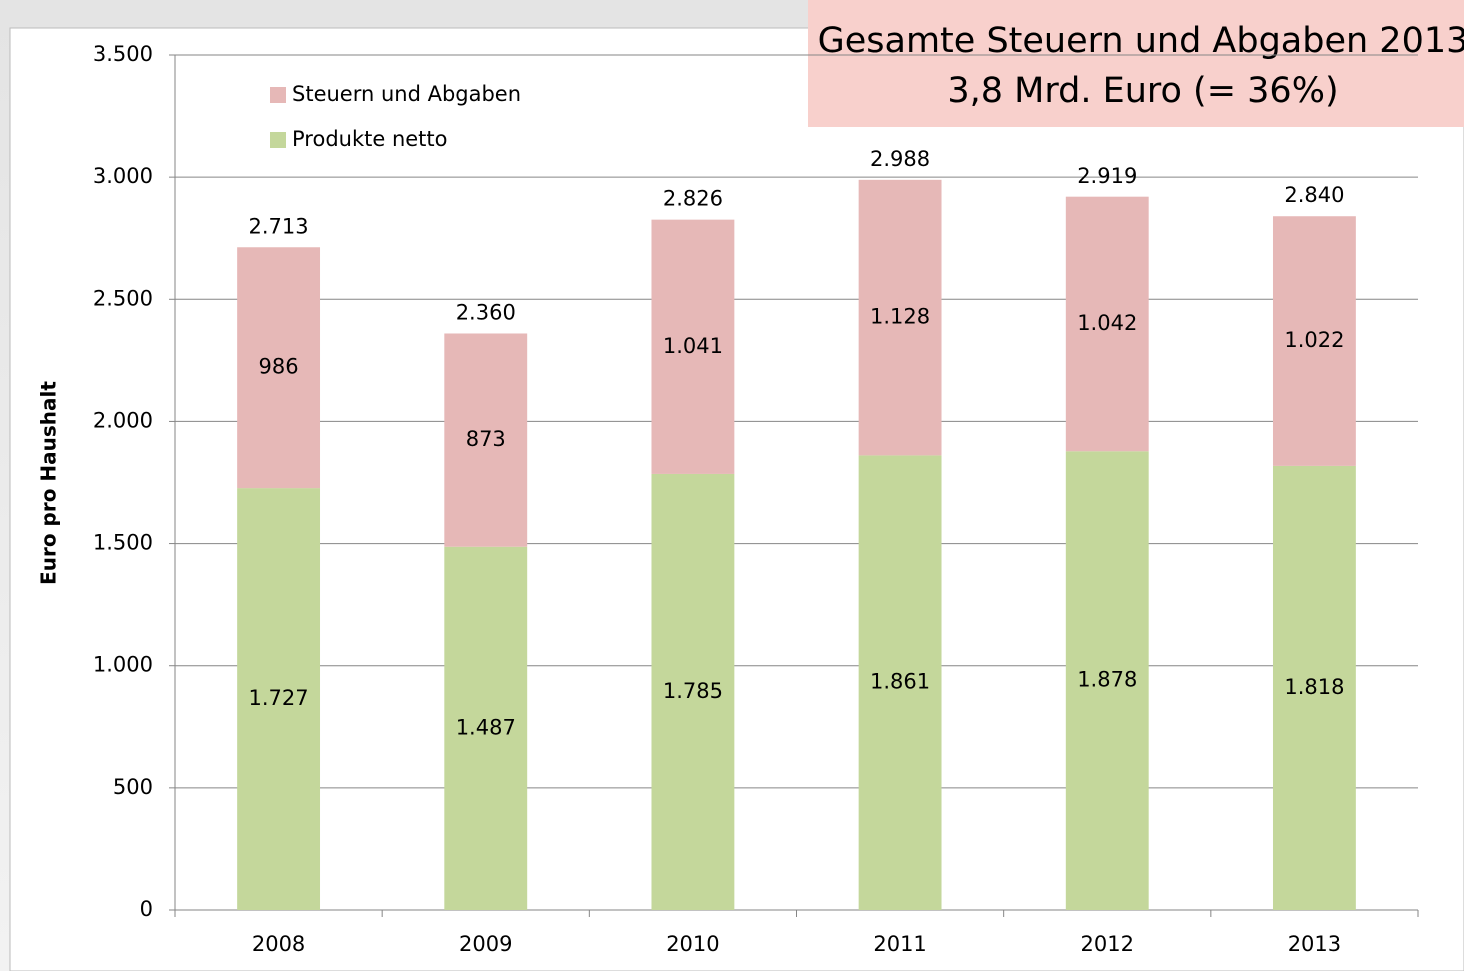  What do you see at coordinates (123, 543) in the screenshot?
I see `y-tick-label: 1.500` at bounding box center [123, 543].